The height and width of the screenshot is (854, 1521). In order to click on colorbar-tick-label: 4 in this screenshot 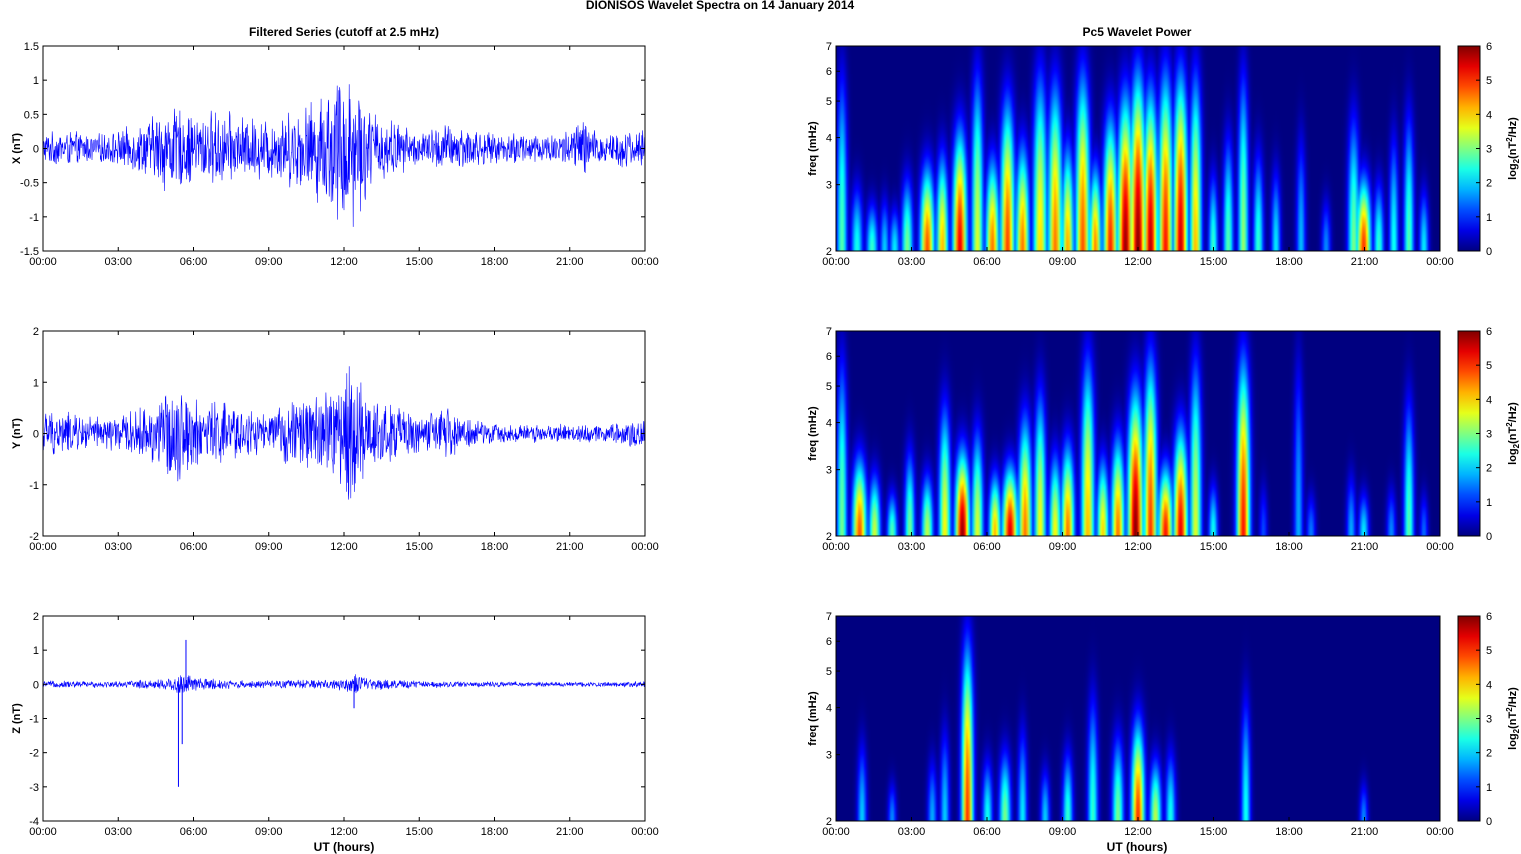, I will do `click(1489, 685)`.